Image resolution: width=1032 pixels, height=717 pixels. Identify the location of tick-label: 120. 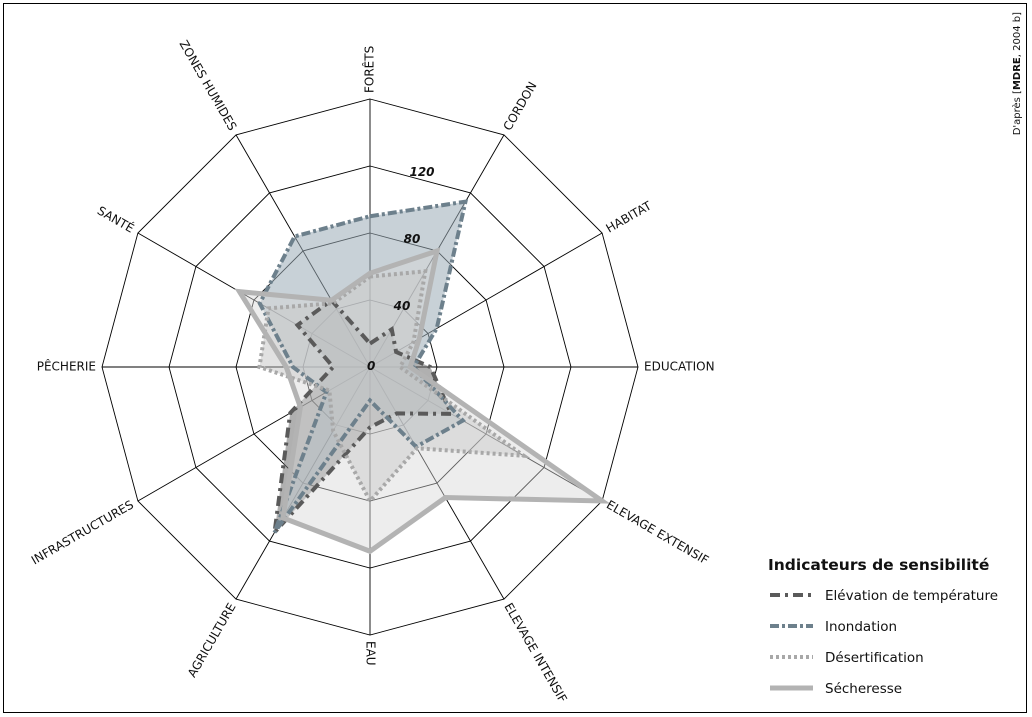
(421, 172).